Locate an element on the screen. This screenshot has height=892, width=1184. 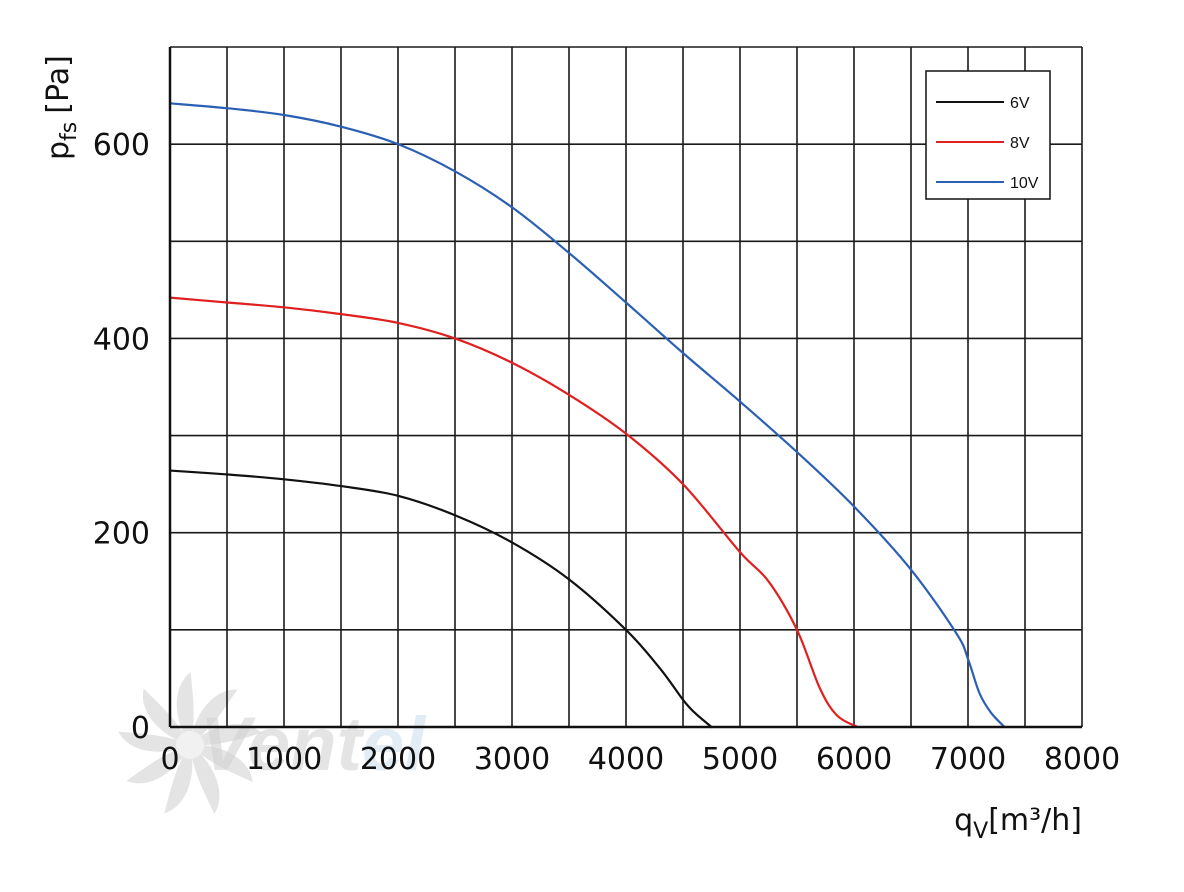
watermark-fan-icon is located at coordinates (190, 743).